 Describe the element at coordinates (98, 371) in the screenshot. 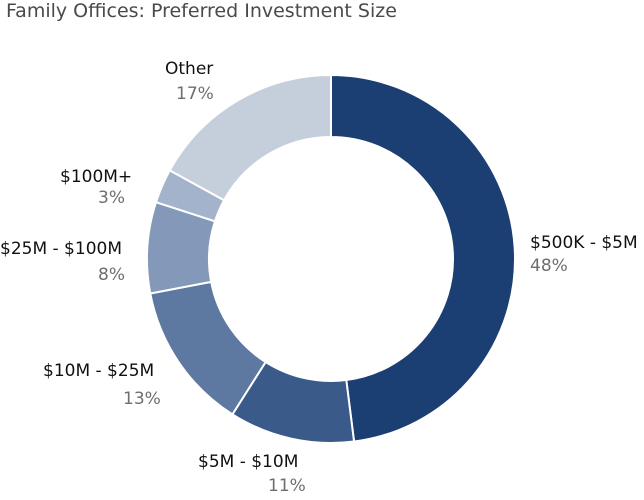

I see `slice-label: $10M - $25M` at that location.